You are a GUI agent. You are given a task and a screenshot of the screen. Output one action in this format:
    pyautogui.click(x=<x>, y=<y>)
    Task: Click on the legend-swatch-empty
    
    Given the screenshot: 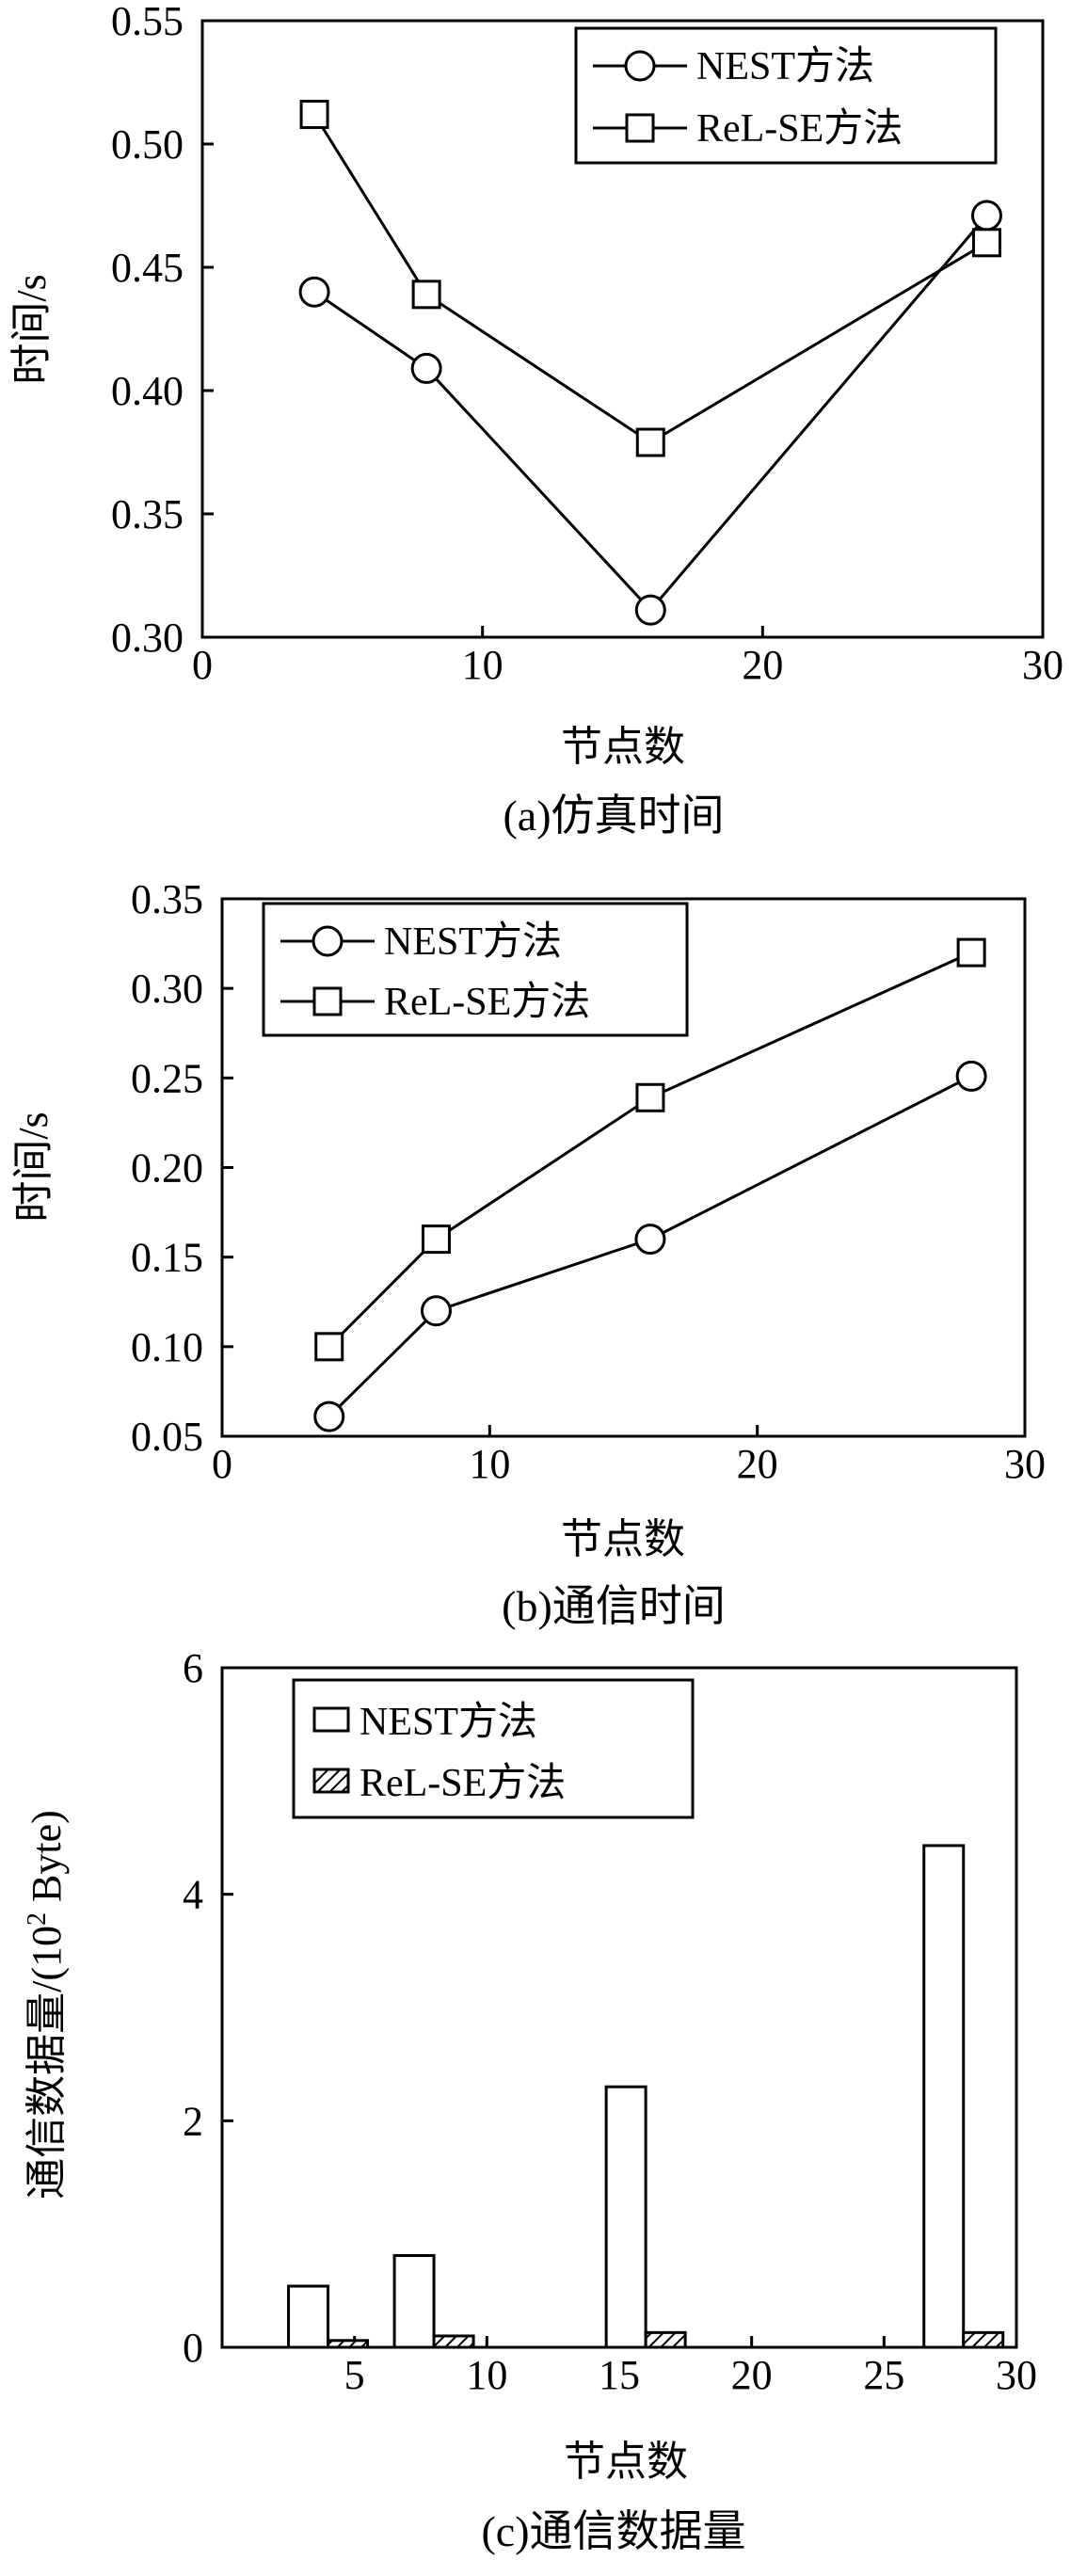 What is the action you would take?
    pyautogui.click(x=331, y=1719)
    